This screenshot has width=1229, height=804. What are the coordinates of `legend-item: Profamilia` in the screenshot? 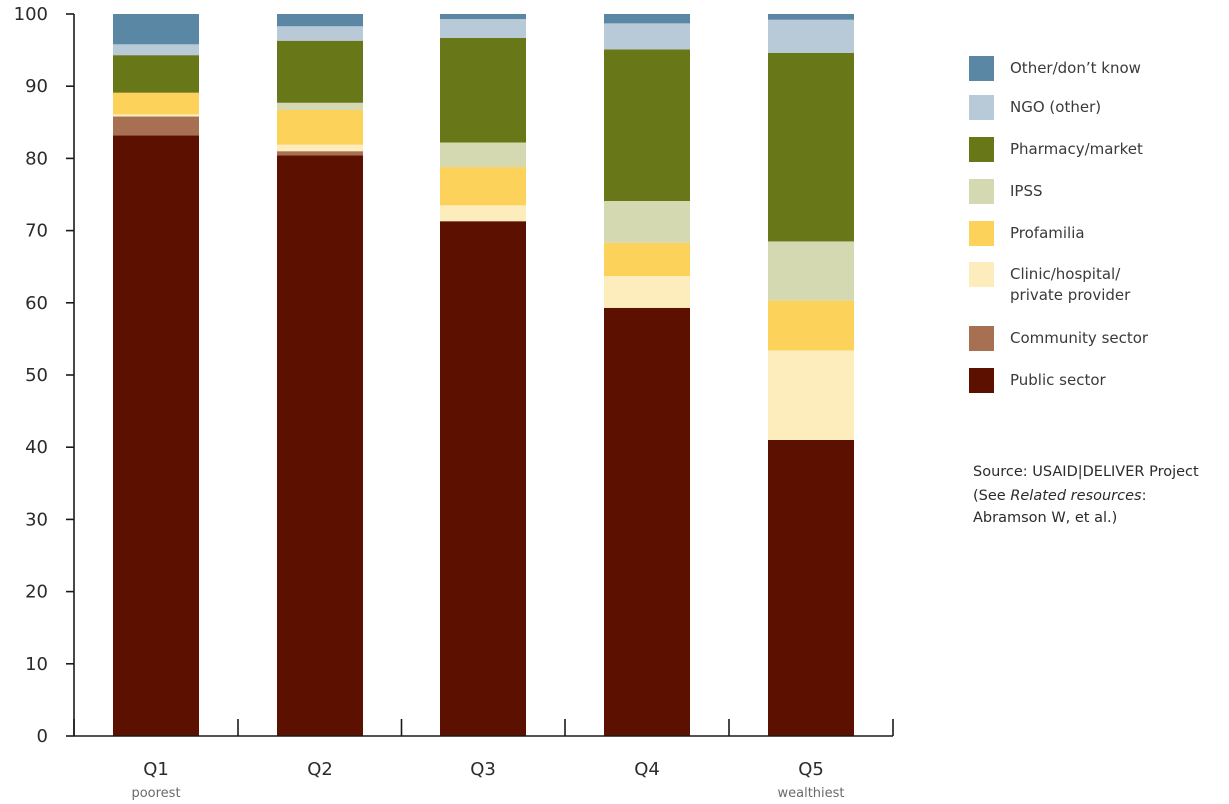 It's located at (1027, 233).